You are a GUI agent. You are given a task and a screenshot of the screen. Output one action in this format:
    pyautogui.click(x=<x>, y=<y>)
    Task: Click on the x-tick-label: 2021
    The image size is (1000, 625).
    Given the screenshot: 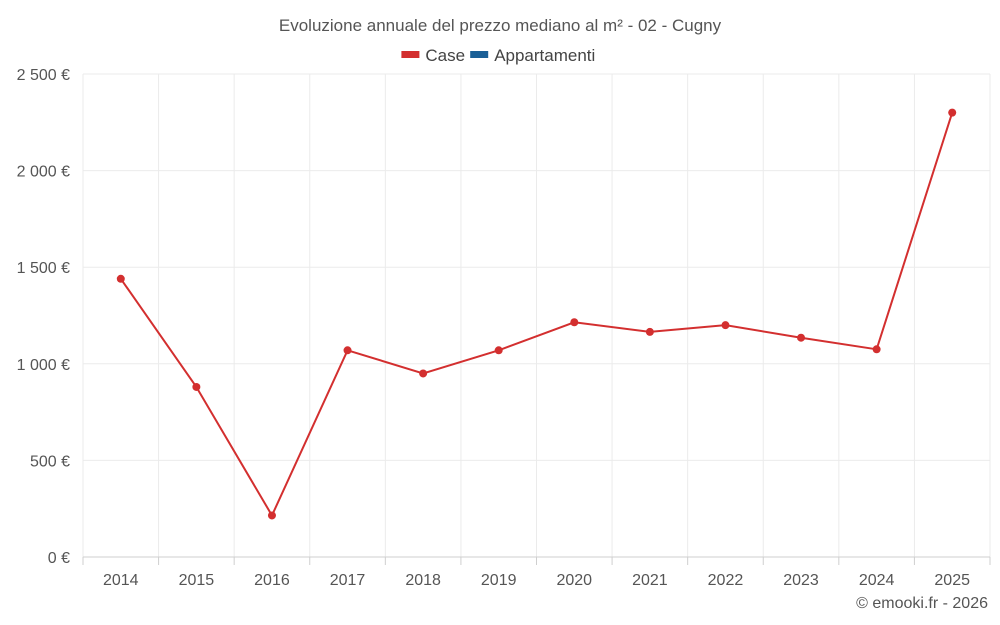 What is the action you would take?
    pyautogui.click(x=650, y=580)
    